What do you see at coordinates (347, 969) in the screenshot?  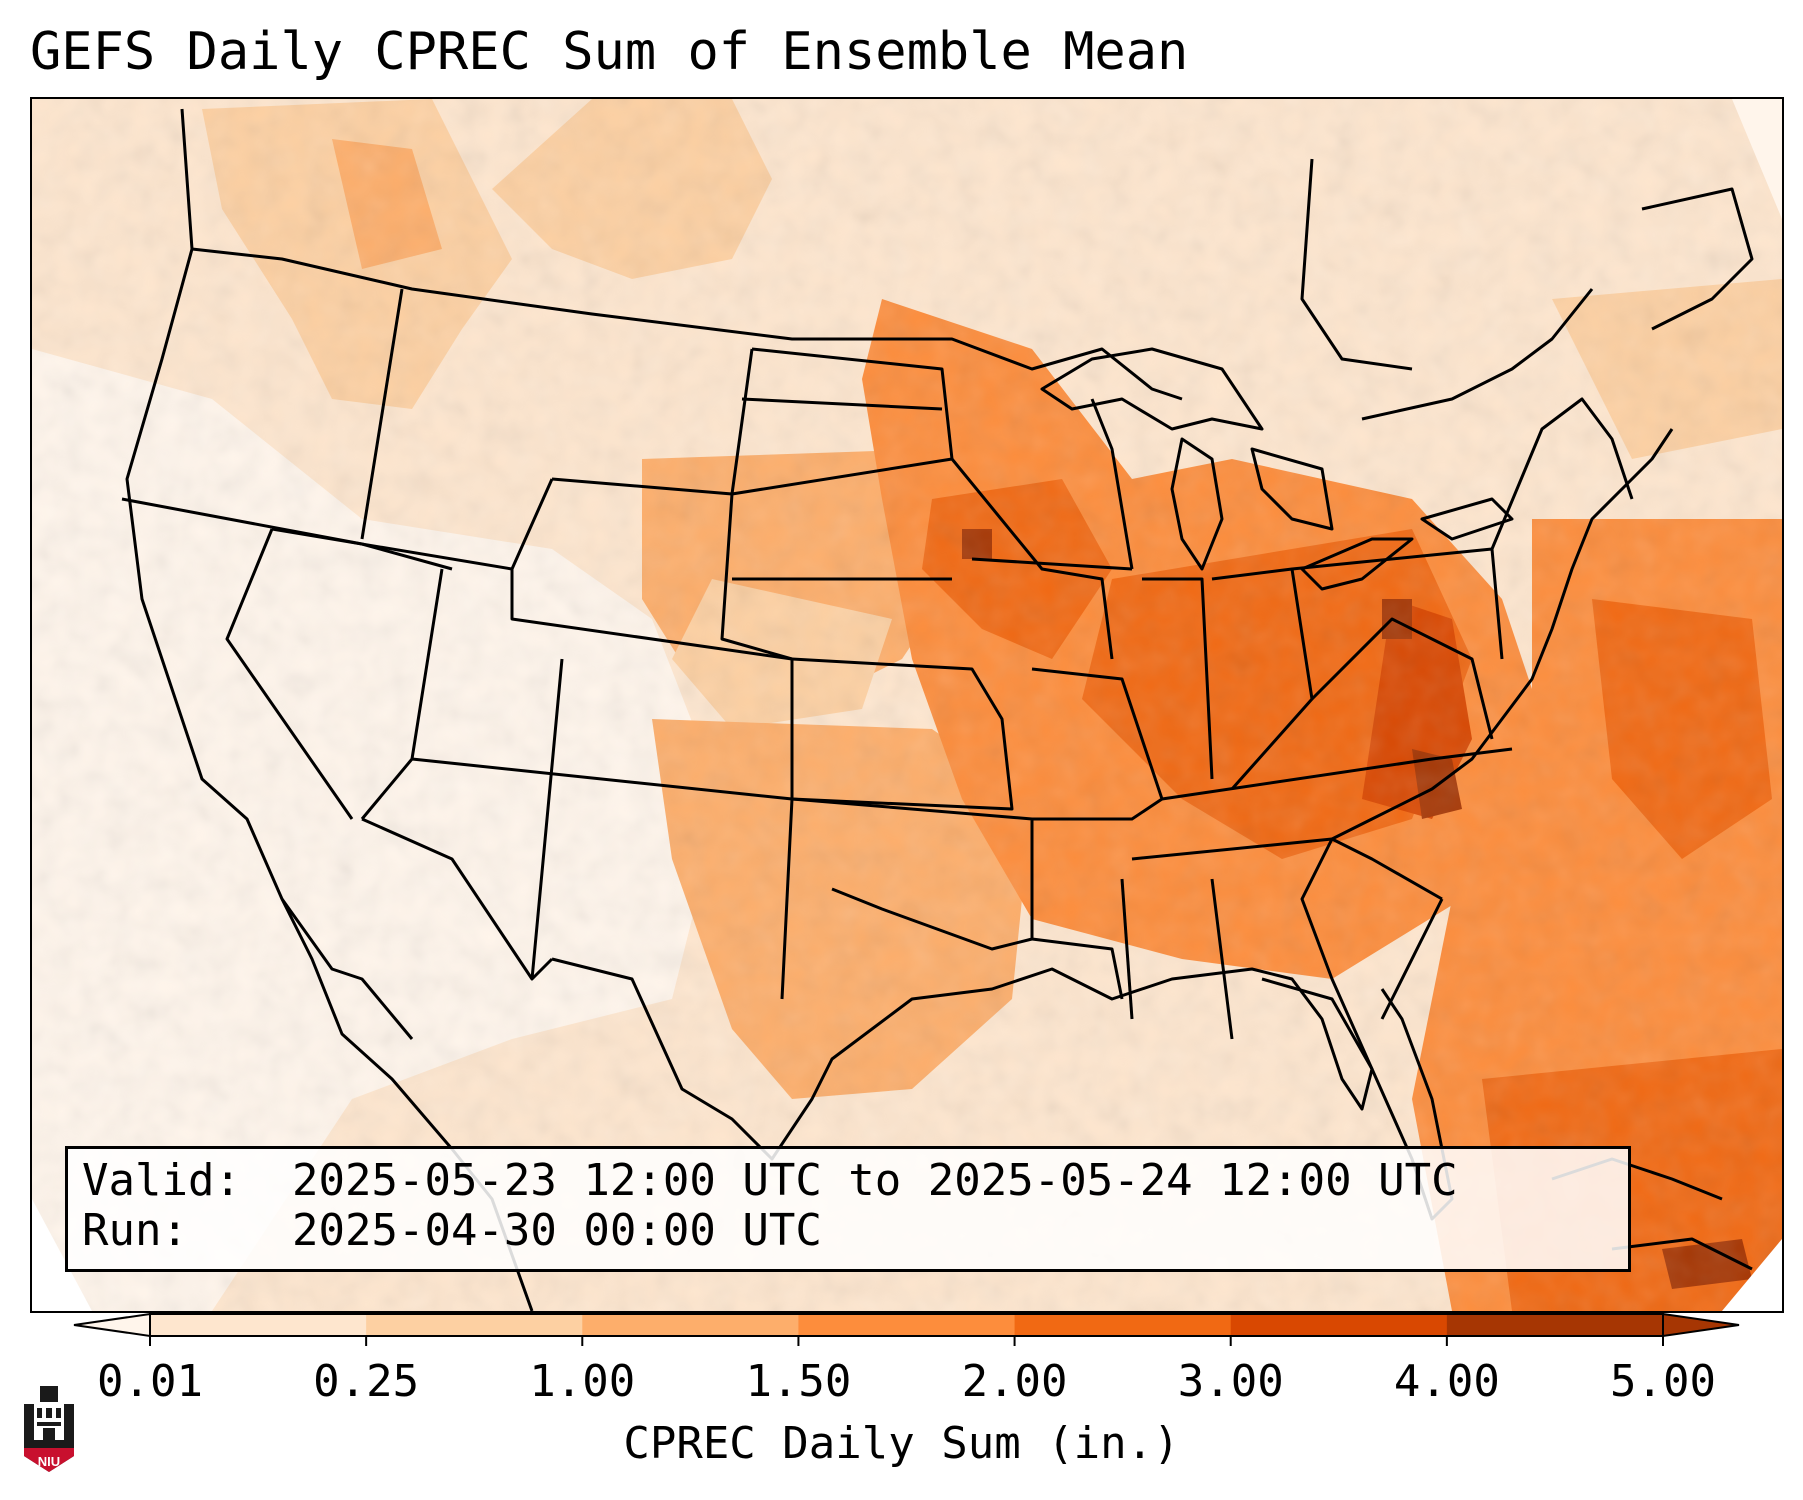 I see `baja-coast` at bounding box center [347, 969].